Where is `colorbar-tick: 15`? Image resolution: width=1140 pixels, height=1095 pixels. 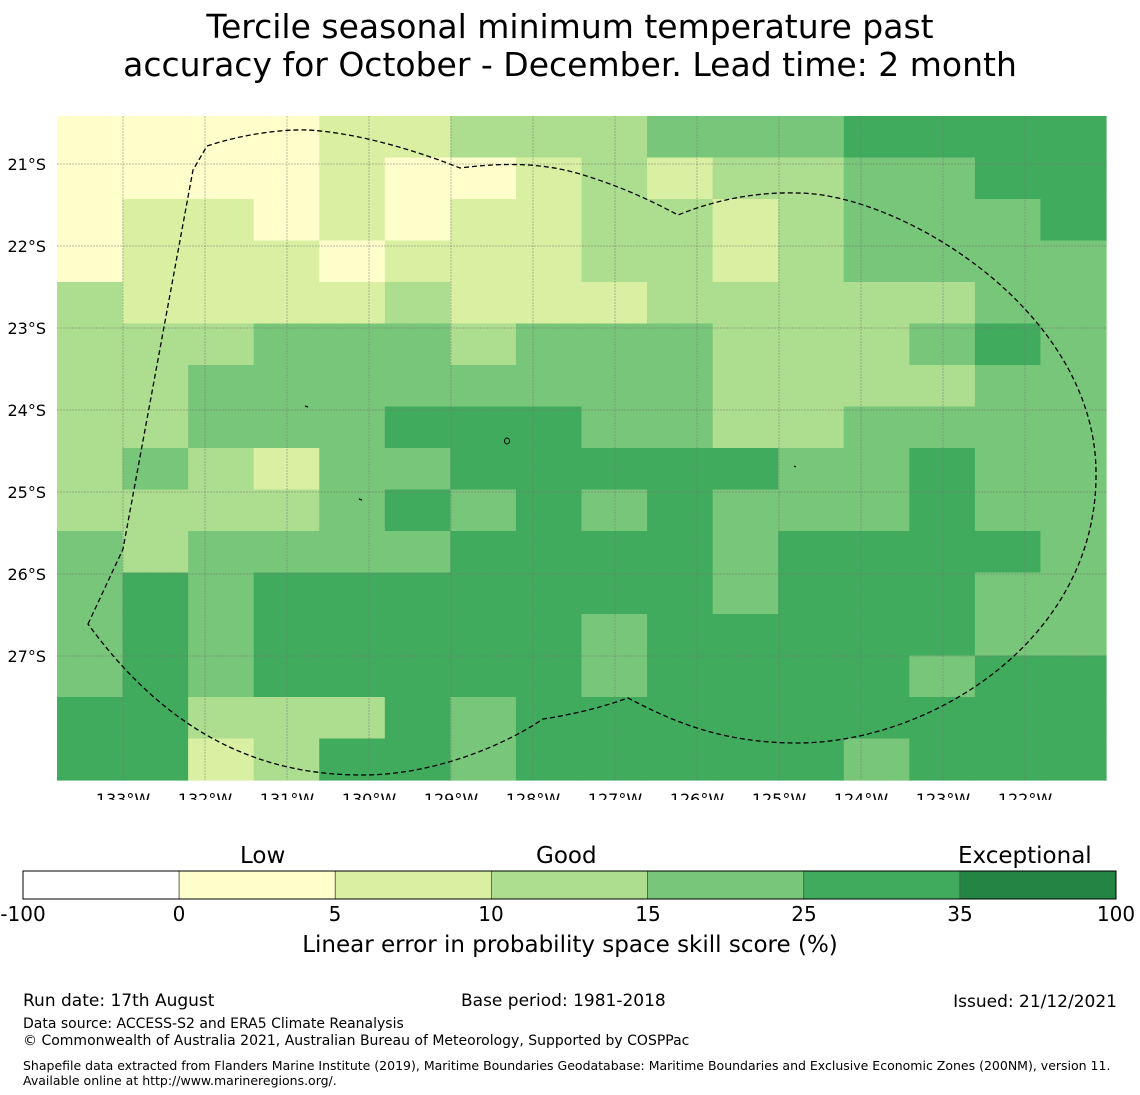
colorbar-tick: 15 is located at coordinates (648, 914).